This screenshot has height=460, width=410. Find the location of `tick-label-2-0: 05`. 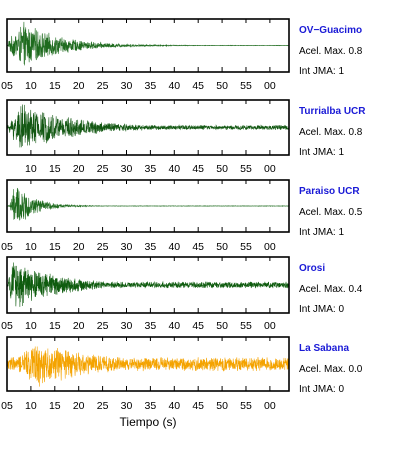

tick-label-2-0: 05 is located at coordinates (7, 247).